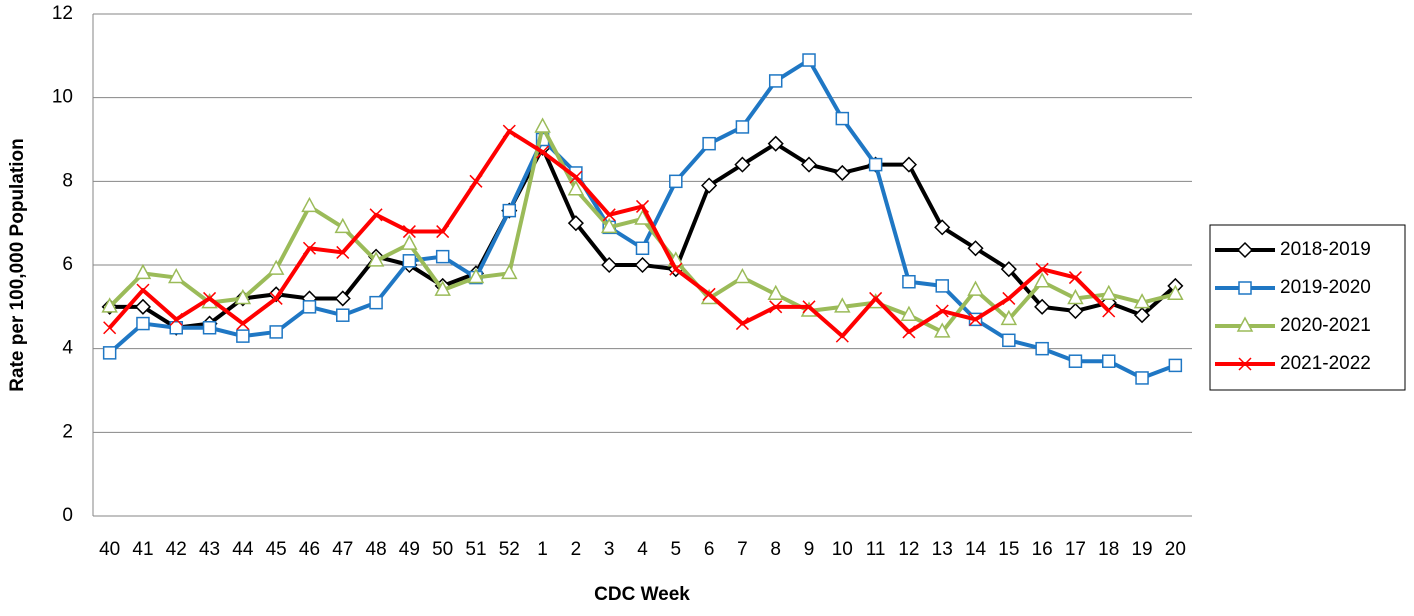  Describe the element at coordinates (942, 549) in the screenshot. I see `x-tick-label: 13` at that location.